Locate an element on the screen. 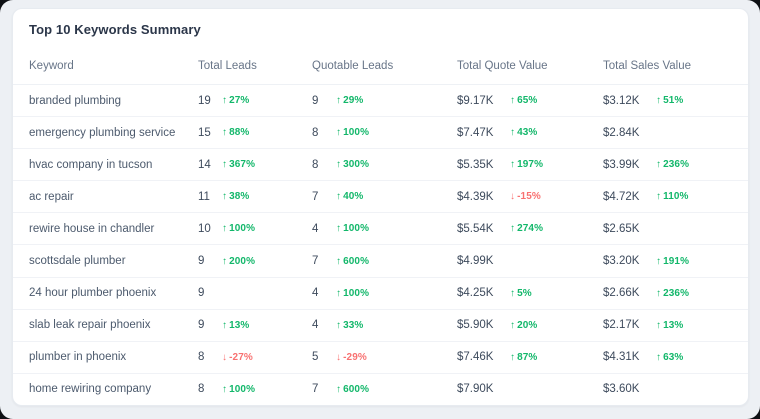 Image resolution: width=760 pixels, height=419 pixels. quotable-leads-cell: 5 ↓ -29% is located at coordinates (384, 357).